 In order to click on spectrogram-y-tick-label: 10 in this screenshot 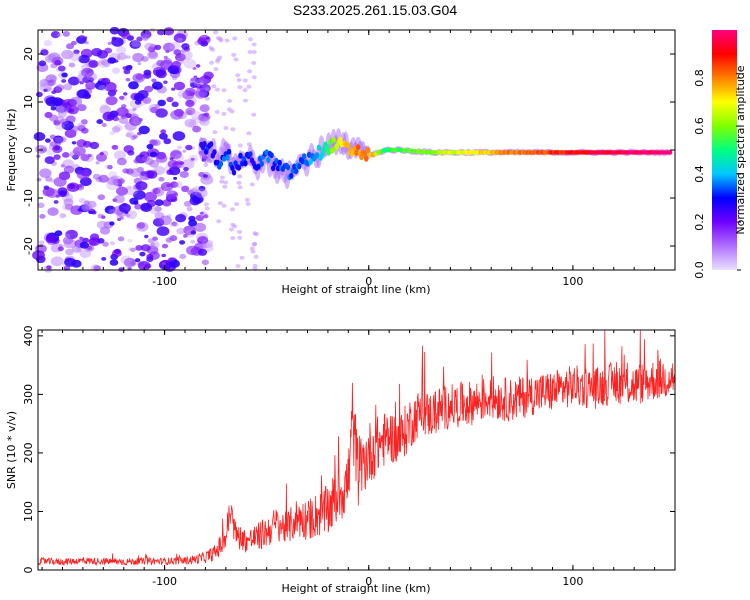, I will do `click(28, 102)`.